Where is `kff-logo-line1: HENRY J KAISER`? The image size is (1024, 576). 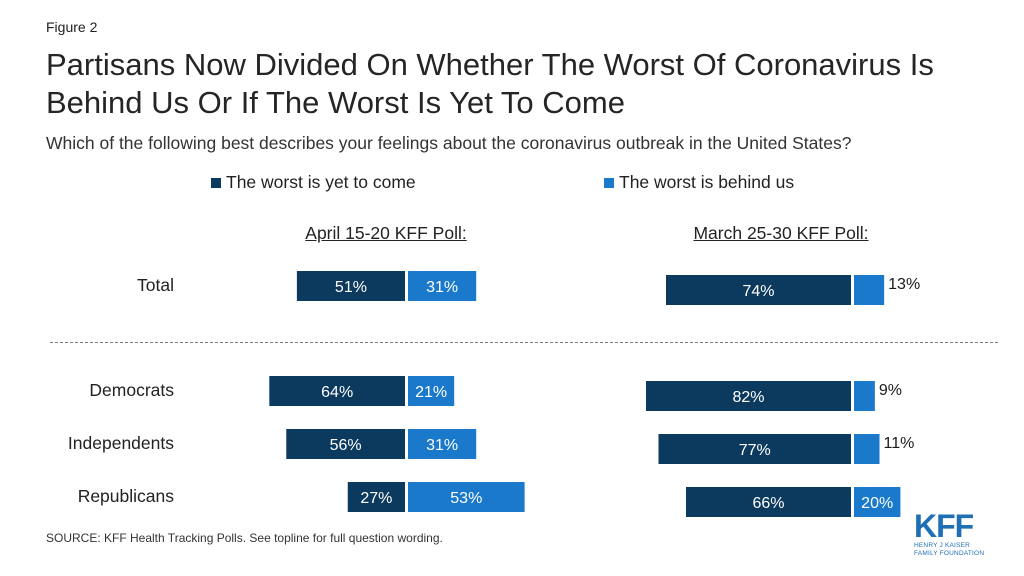
kff-logo-line1: HENRY J KAISER is located at coordinates (942, 545).